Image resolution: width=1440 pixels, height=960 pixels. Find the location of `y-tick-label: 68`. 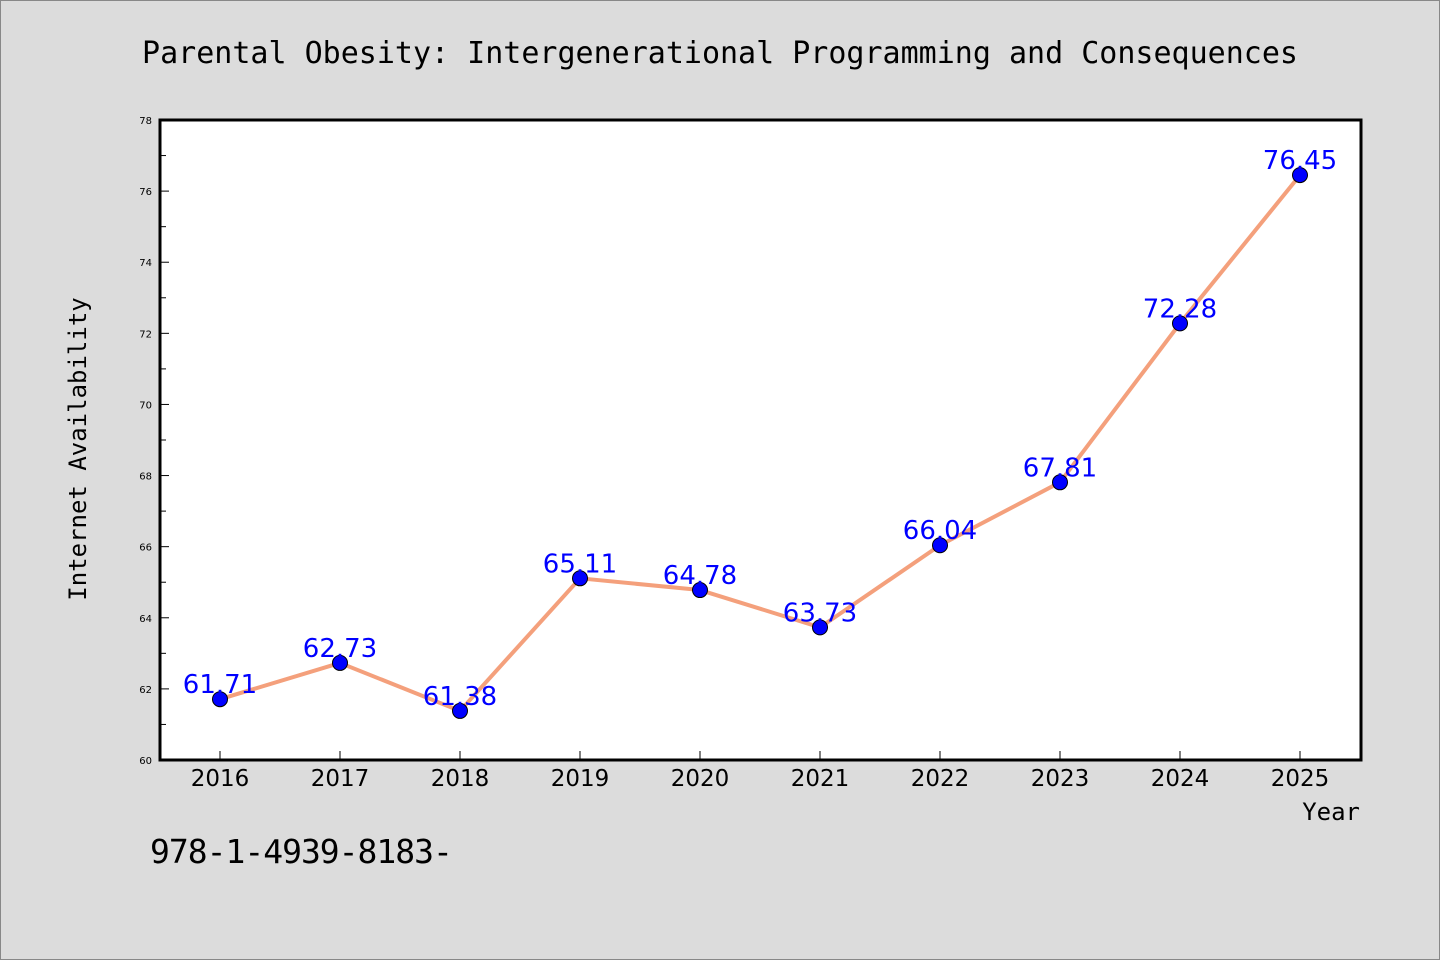

y-tick-label: 68 is located at coordinates (145, 477).